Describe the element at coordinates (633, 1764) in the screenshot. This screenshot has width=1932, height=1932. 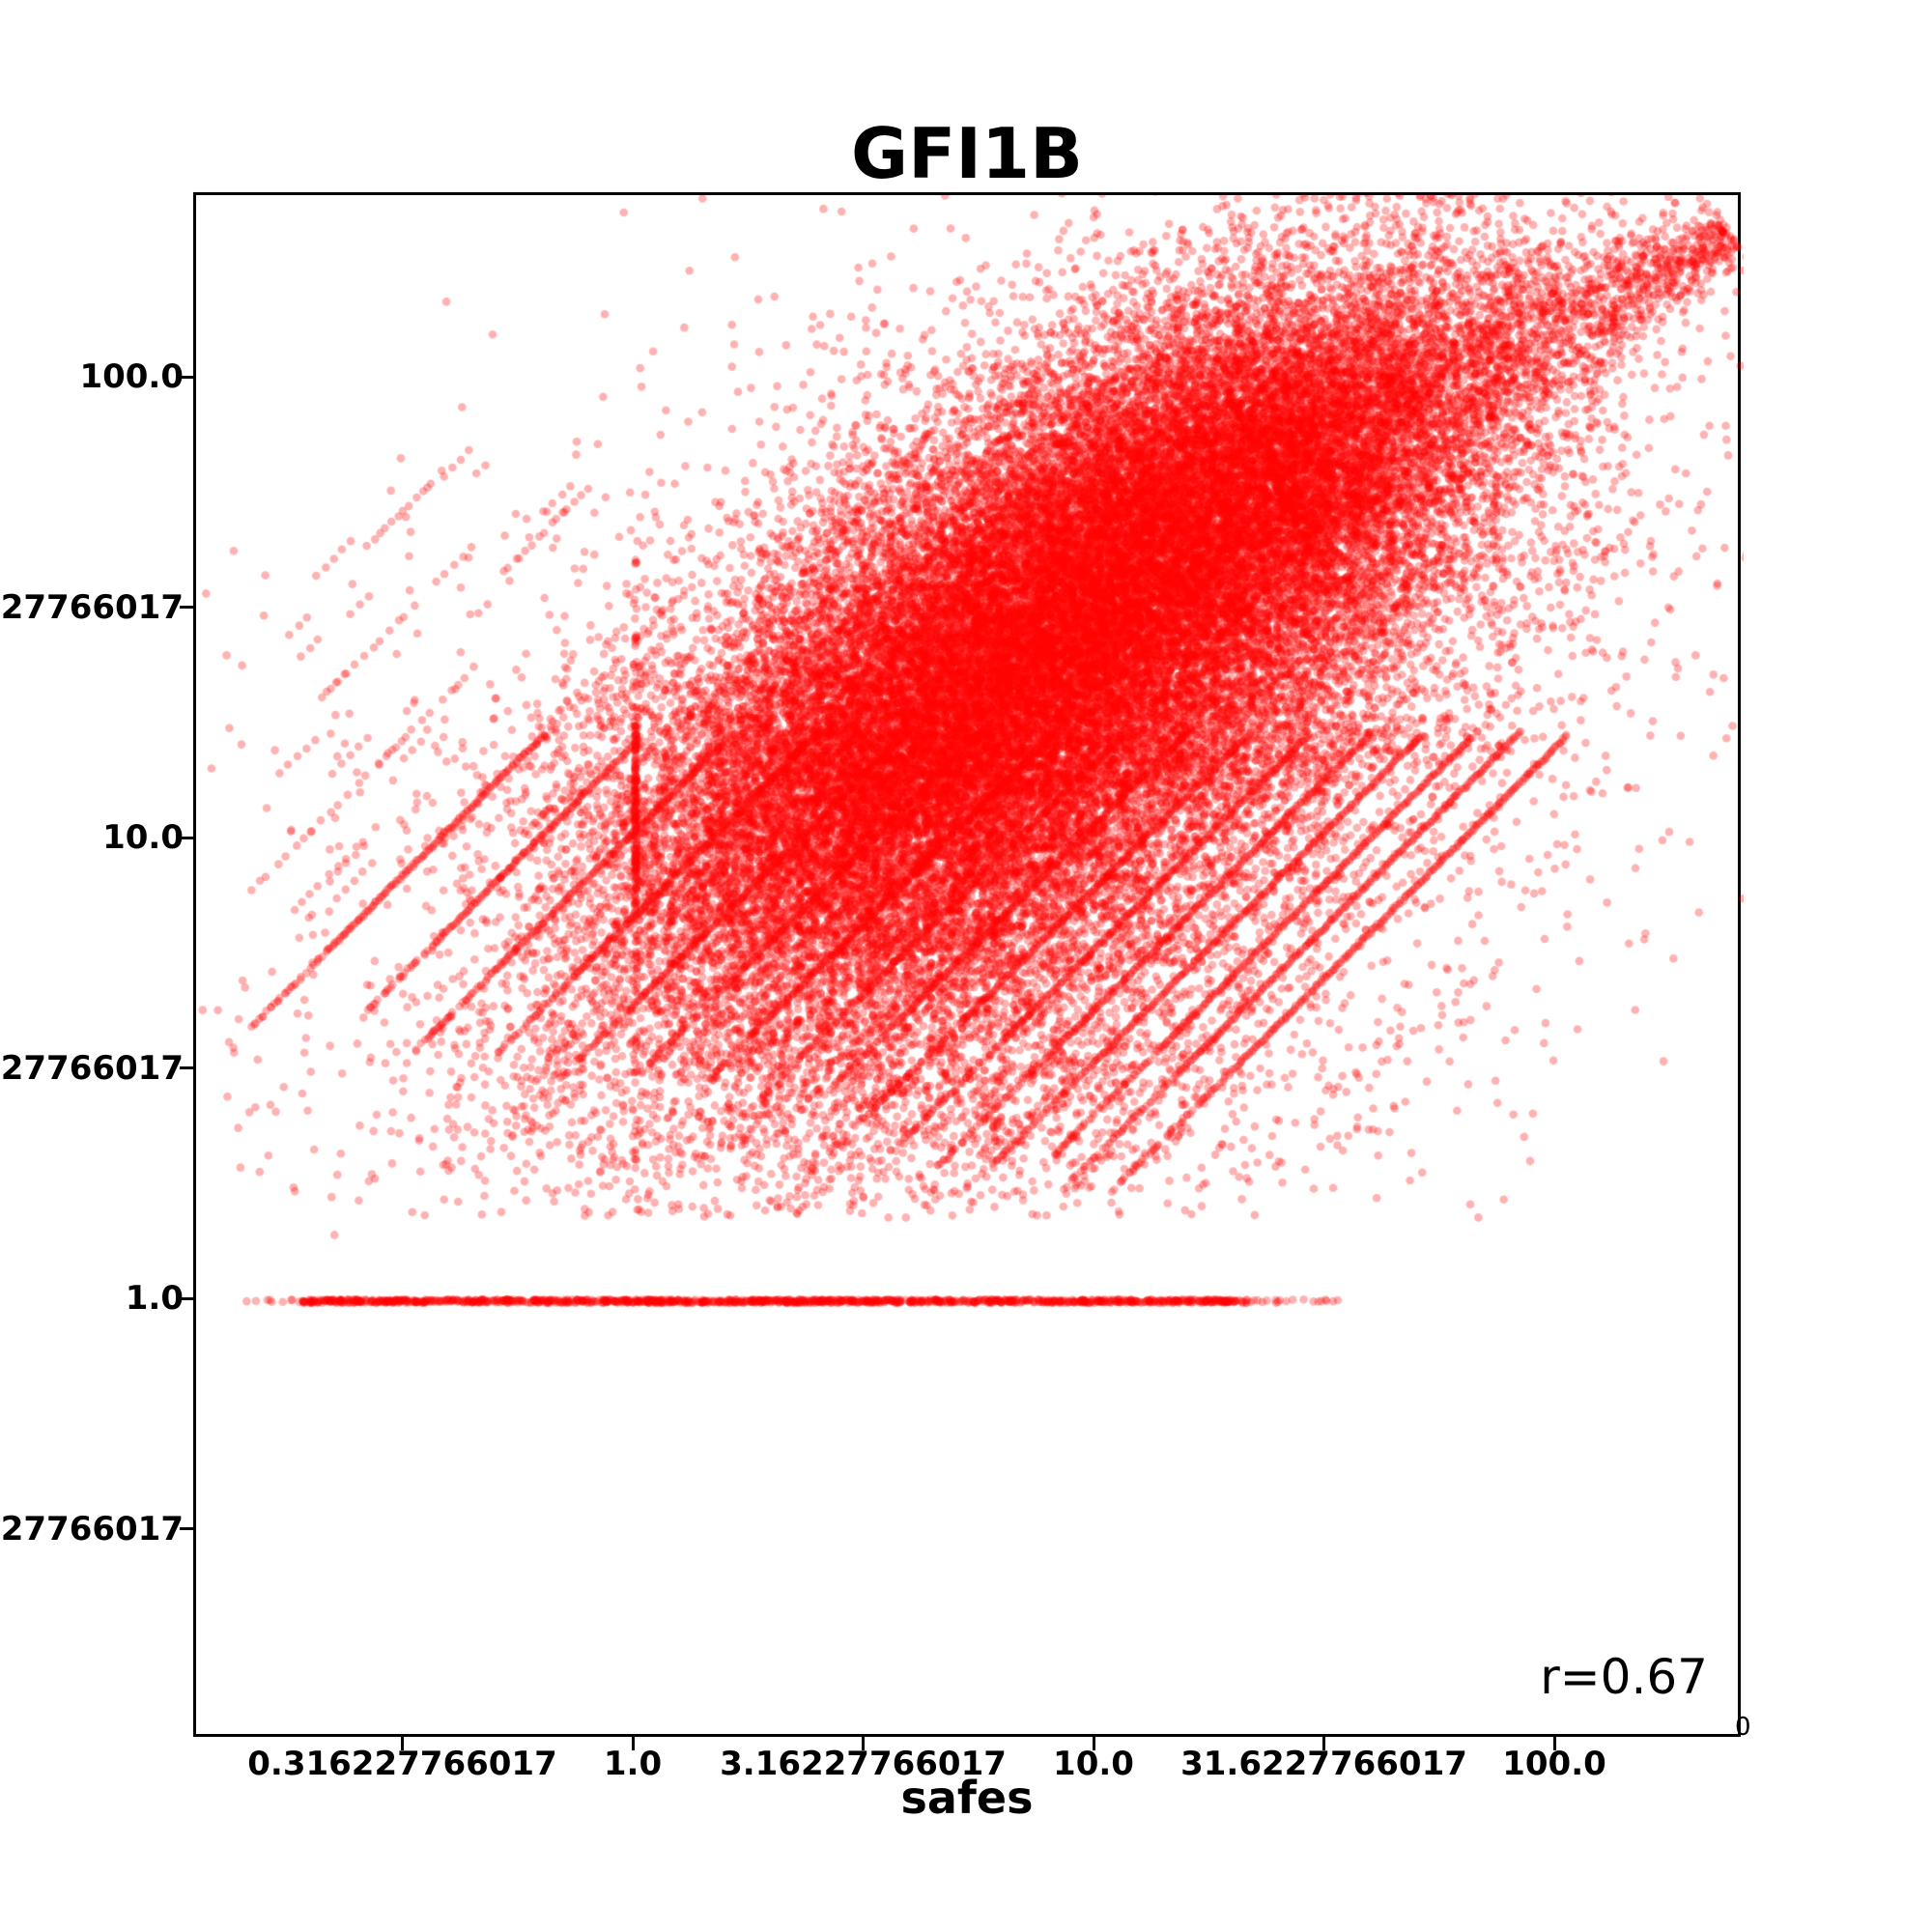
I see `x-tick-label-1: 1.0` at that location.